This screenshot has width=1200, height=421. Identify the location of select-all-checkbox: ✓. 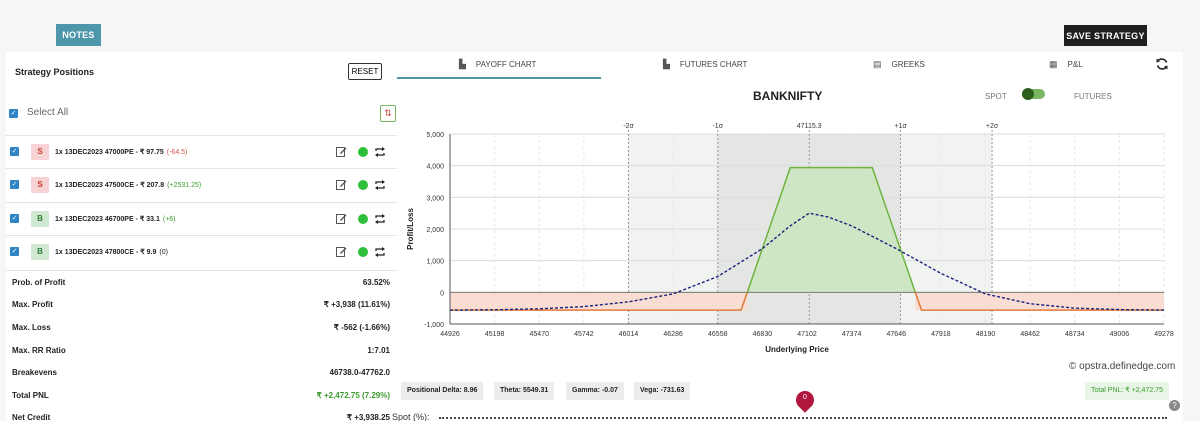
(13, 113).